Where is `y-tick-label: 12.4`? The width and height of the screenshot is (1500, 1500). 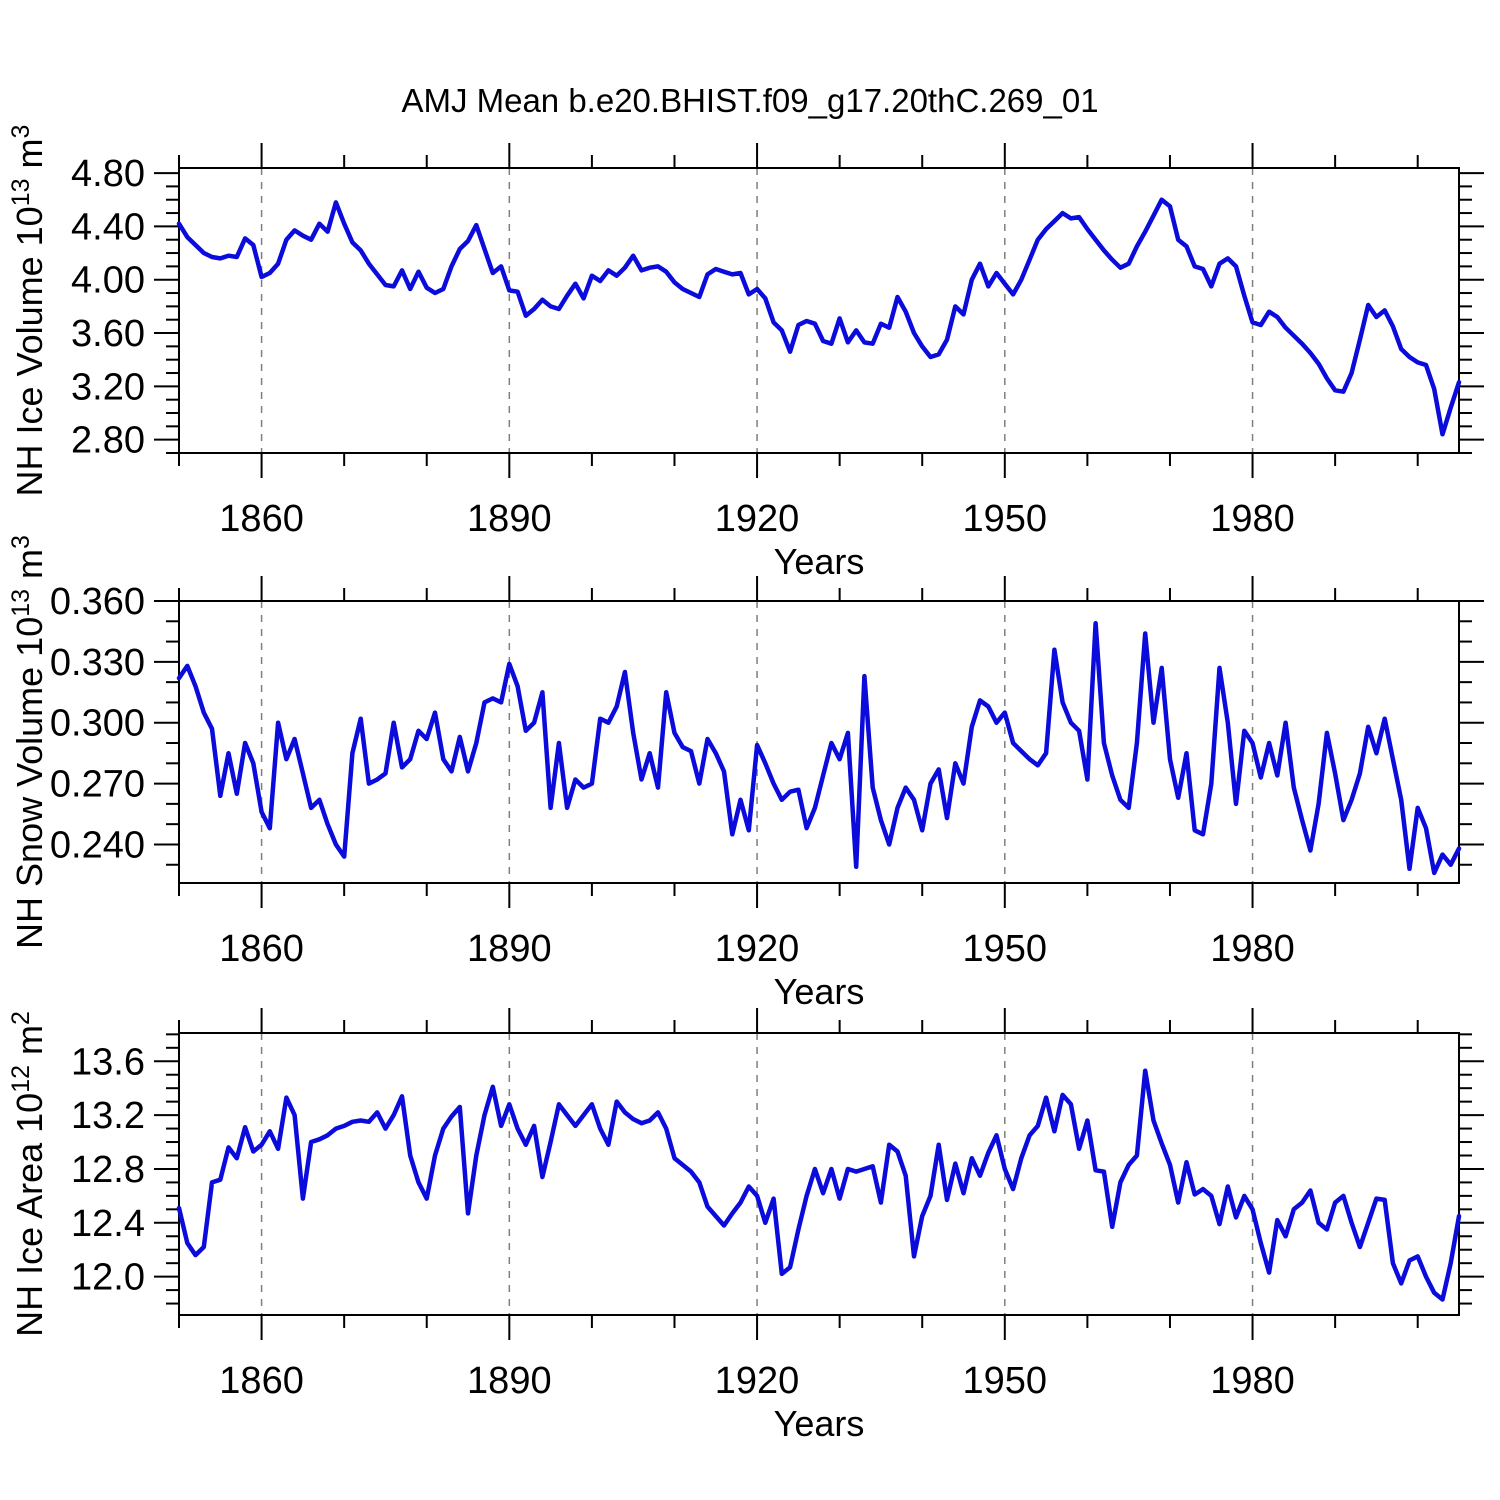 y-tick-label: 12.4 is located at coordinates (108, 1224).